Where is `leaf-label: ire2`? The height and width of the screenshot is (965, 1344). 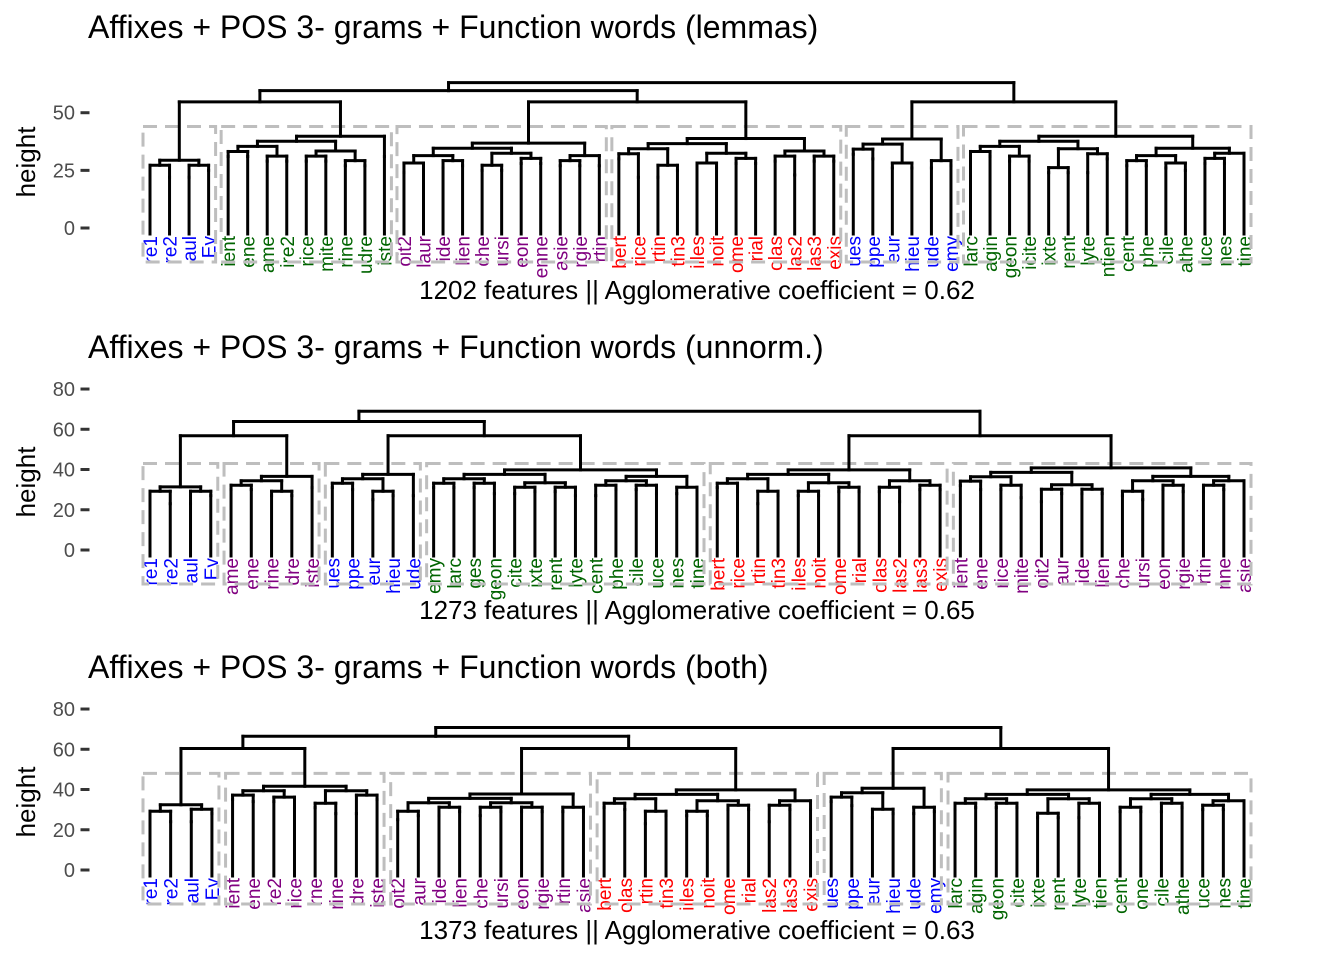 leaf-label: ire2 is located at coordinates (288, 252).